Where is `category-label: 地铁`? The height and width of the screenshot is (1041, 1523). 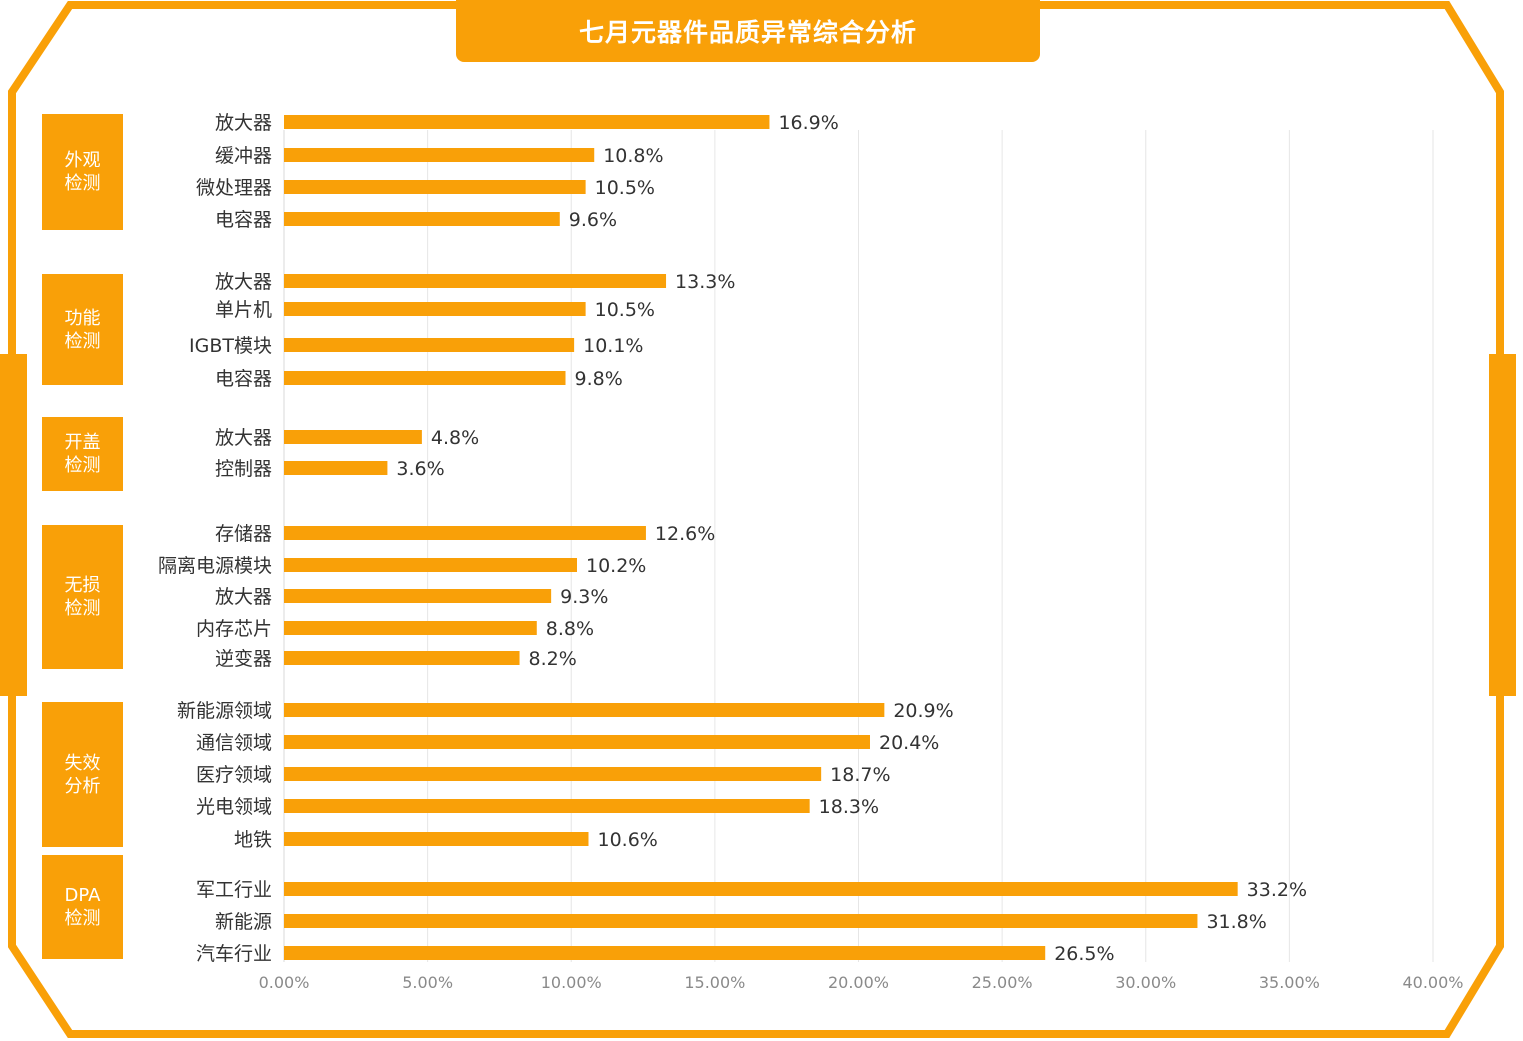 category-label: 地铁 is located at coordinates (253, 840).